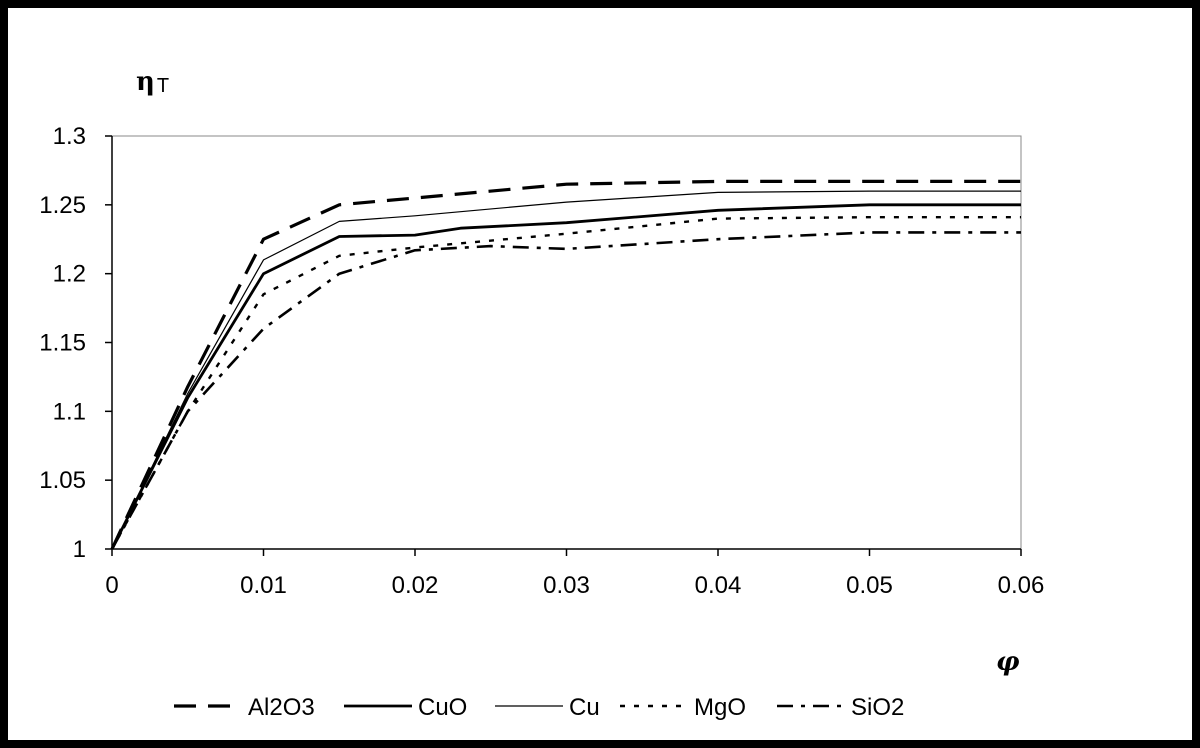 This screenshot has width=1200, height=748. Describe the element at coordinates (62, 343) in the screenshot. I see `y-tick-label: 1.15` at that location.